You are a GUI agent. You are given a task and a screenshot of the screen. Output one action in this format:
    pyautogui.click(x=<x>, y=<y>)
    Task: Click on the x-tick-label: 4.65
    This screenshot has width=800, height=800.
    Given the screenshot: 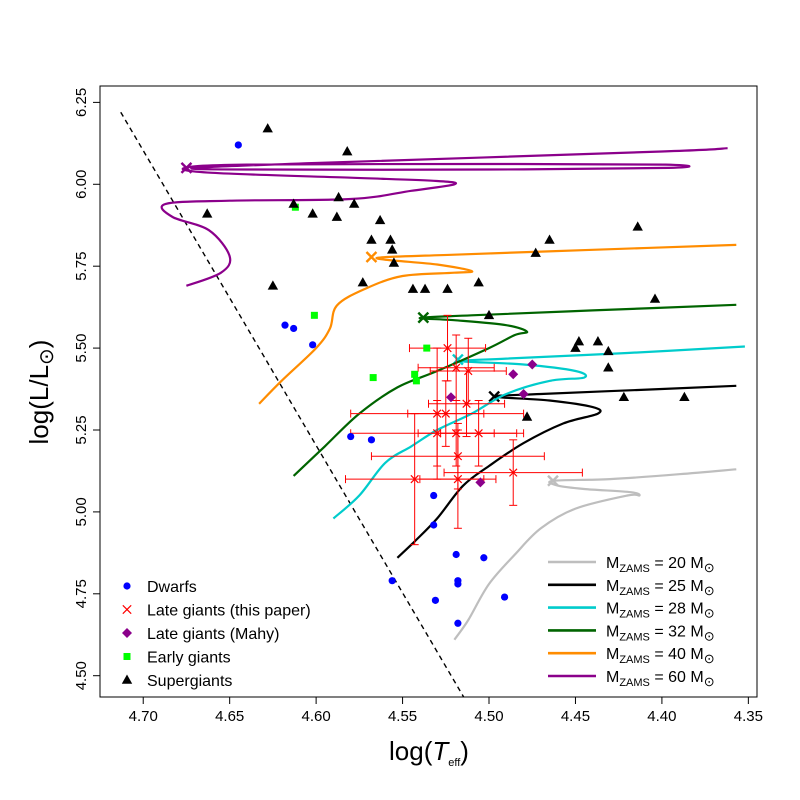 What is the action you would take?
    pyautogui.click(x=229, y=716)
    